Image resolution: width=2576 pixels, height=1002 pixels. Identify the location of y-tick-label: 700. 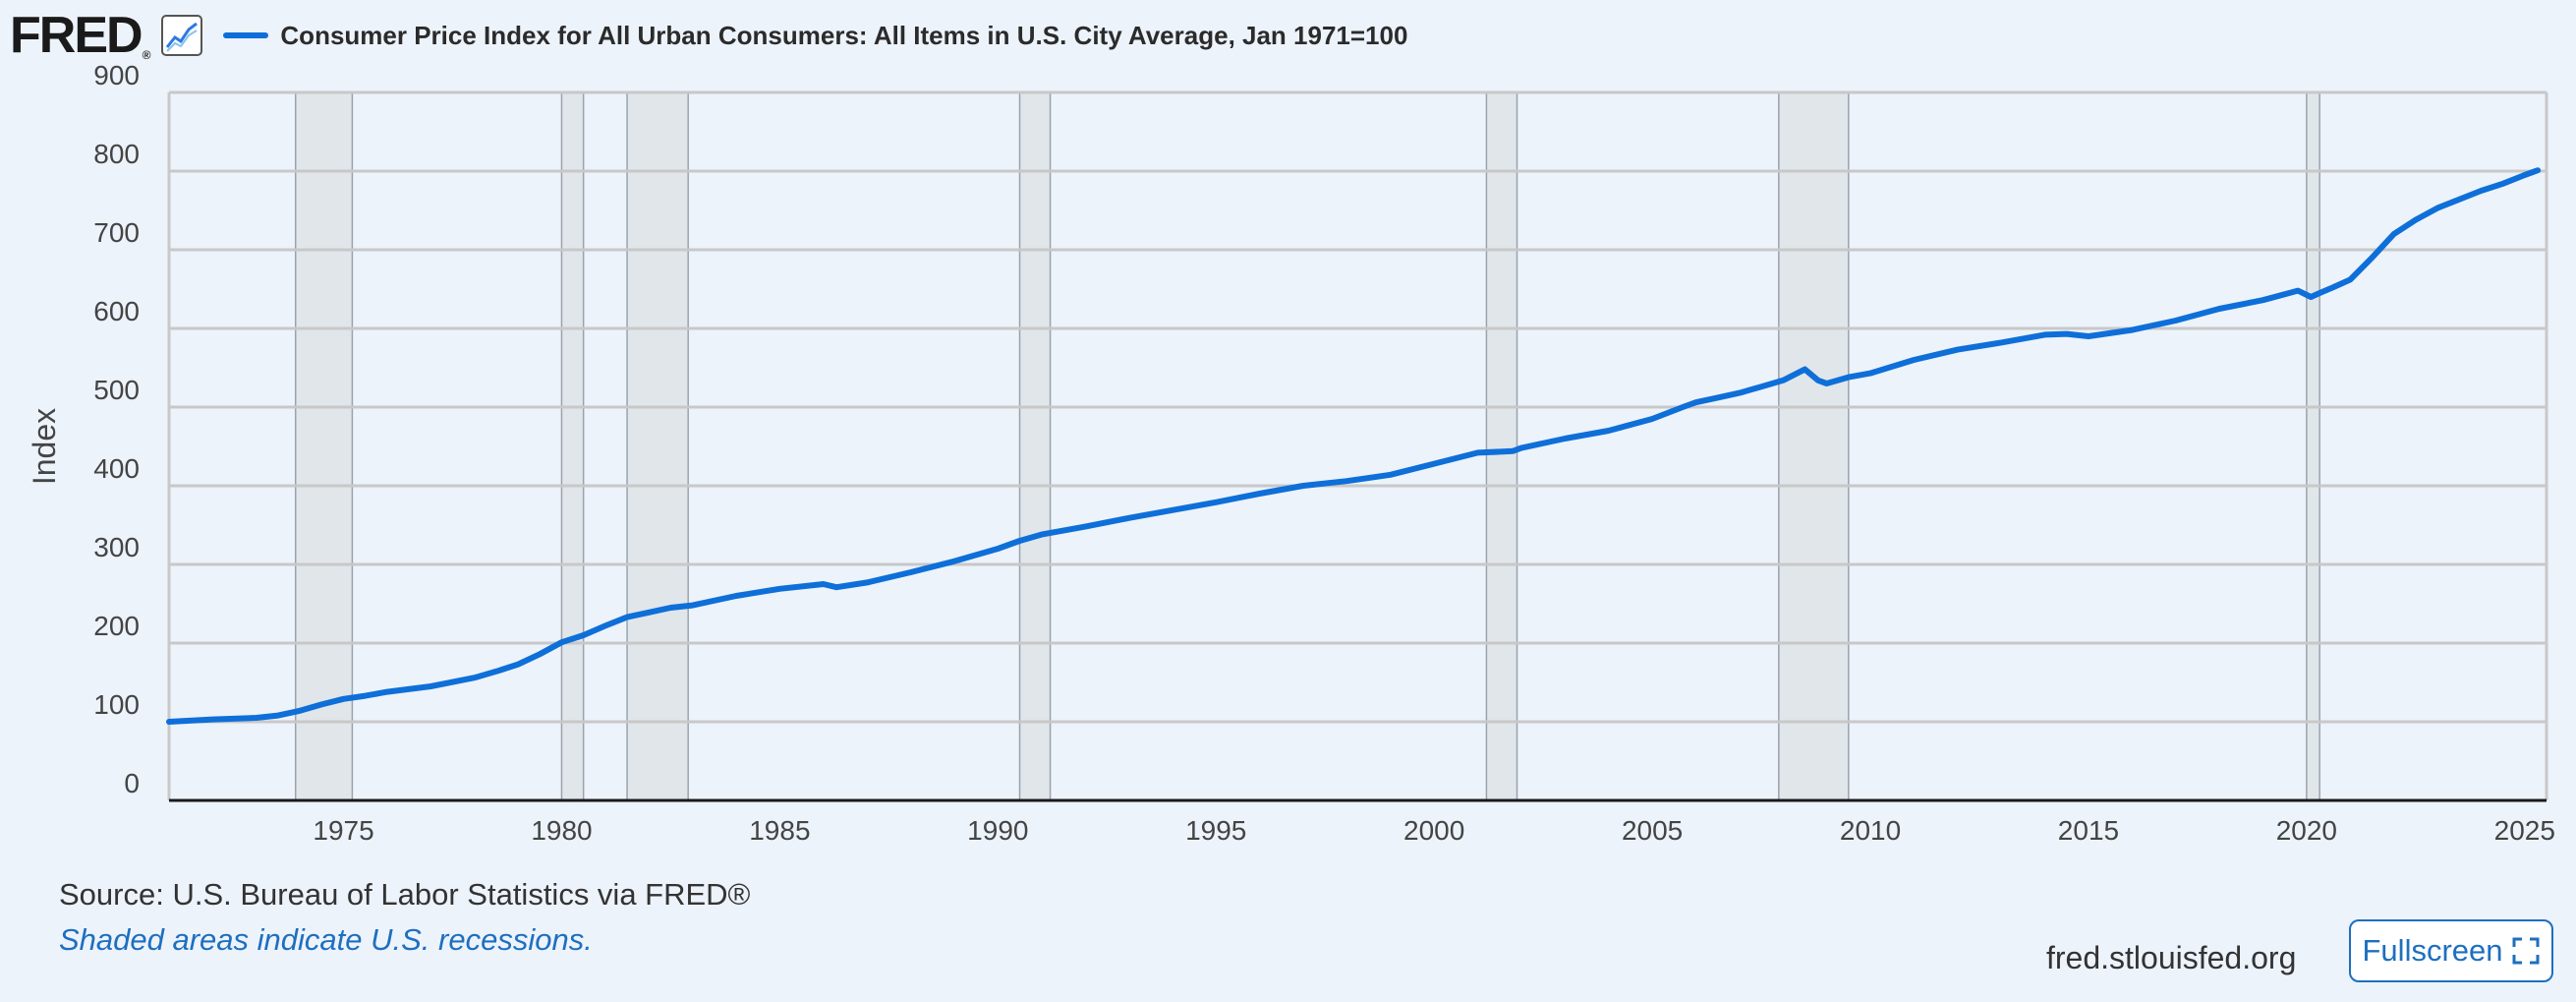
(116, 232).